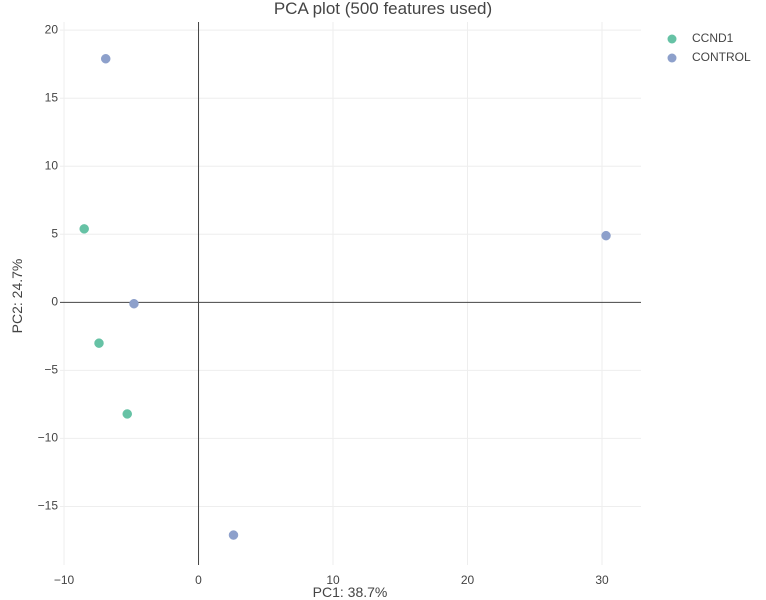  I want to click on y-tick-label: 10, so click(52, 165).